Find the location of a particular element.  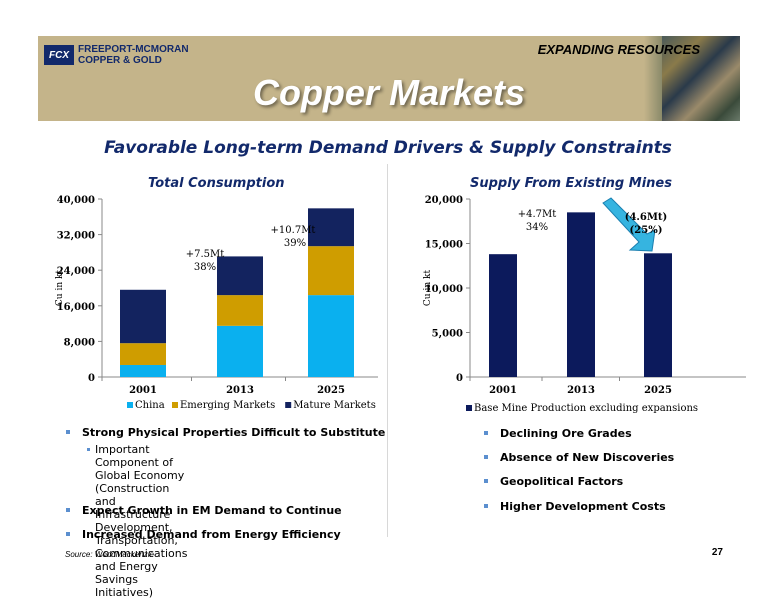

annotation-line1: (4.6Mt) is located at coordinates (646, 217).